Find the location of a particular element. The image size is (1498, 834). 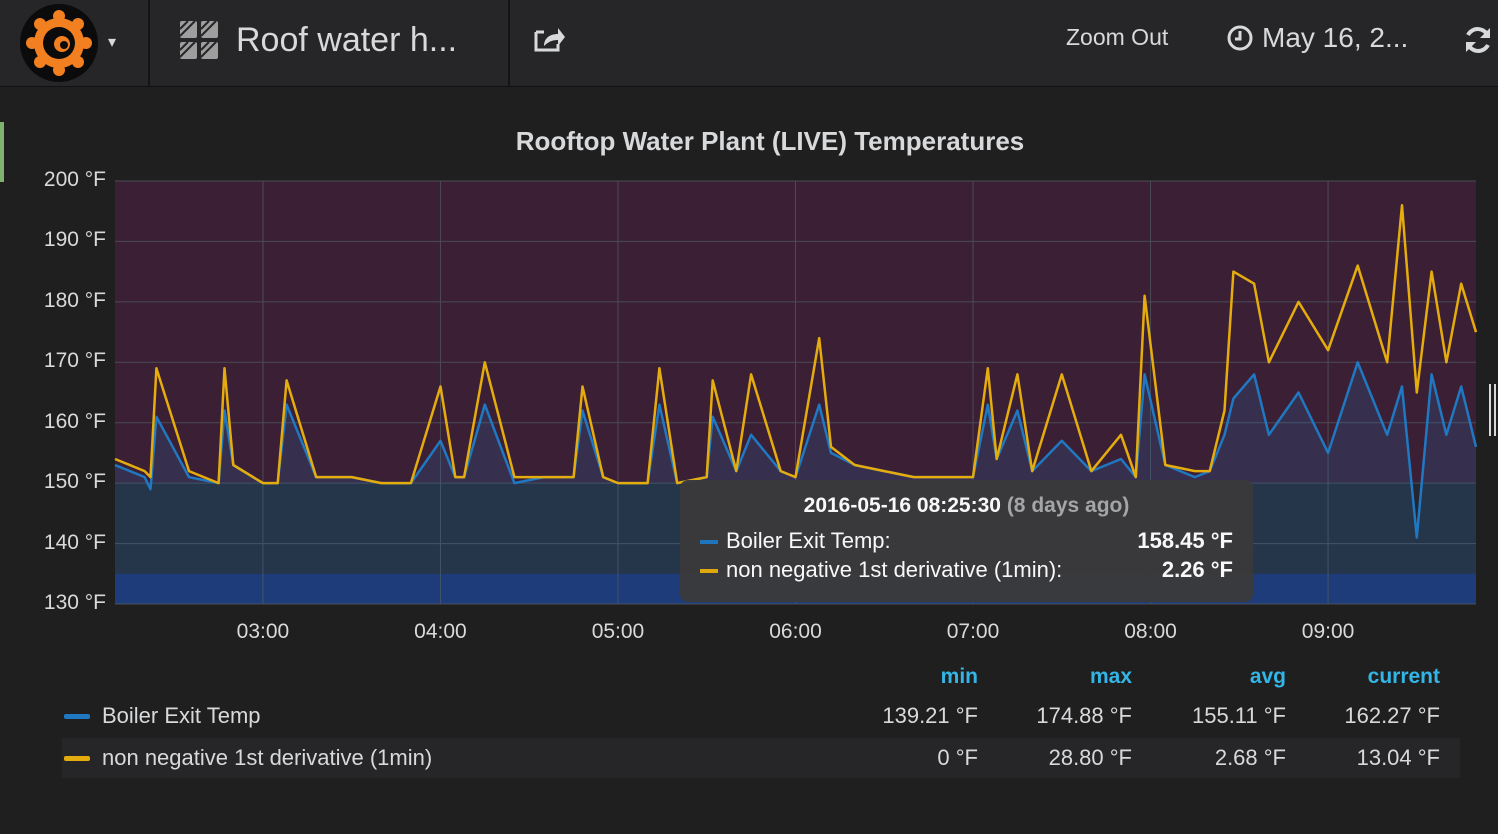

legend-avg-value: 2.68 °F is located at coordinates (1250, 757).